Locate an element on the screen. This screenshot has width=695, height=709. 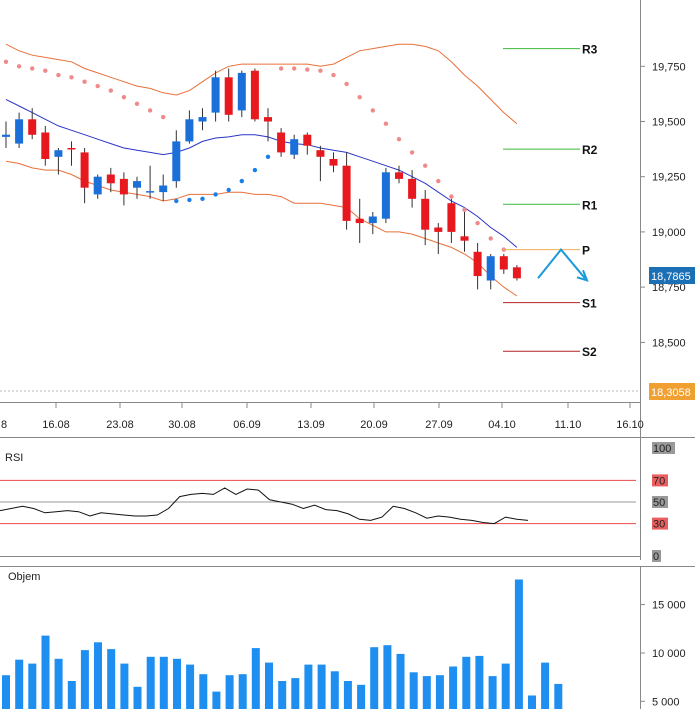
rsi-title: RSI is located at coordinates (14, 458).